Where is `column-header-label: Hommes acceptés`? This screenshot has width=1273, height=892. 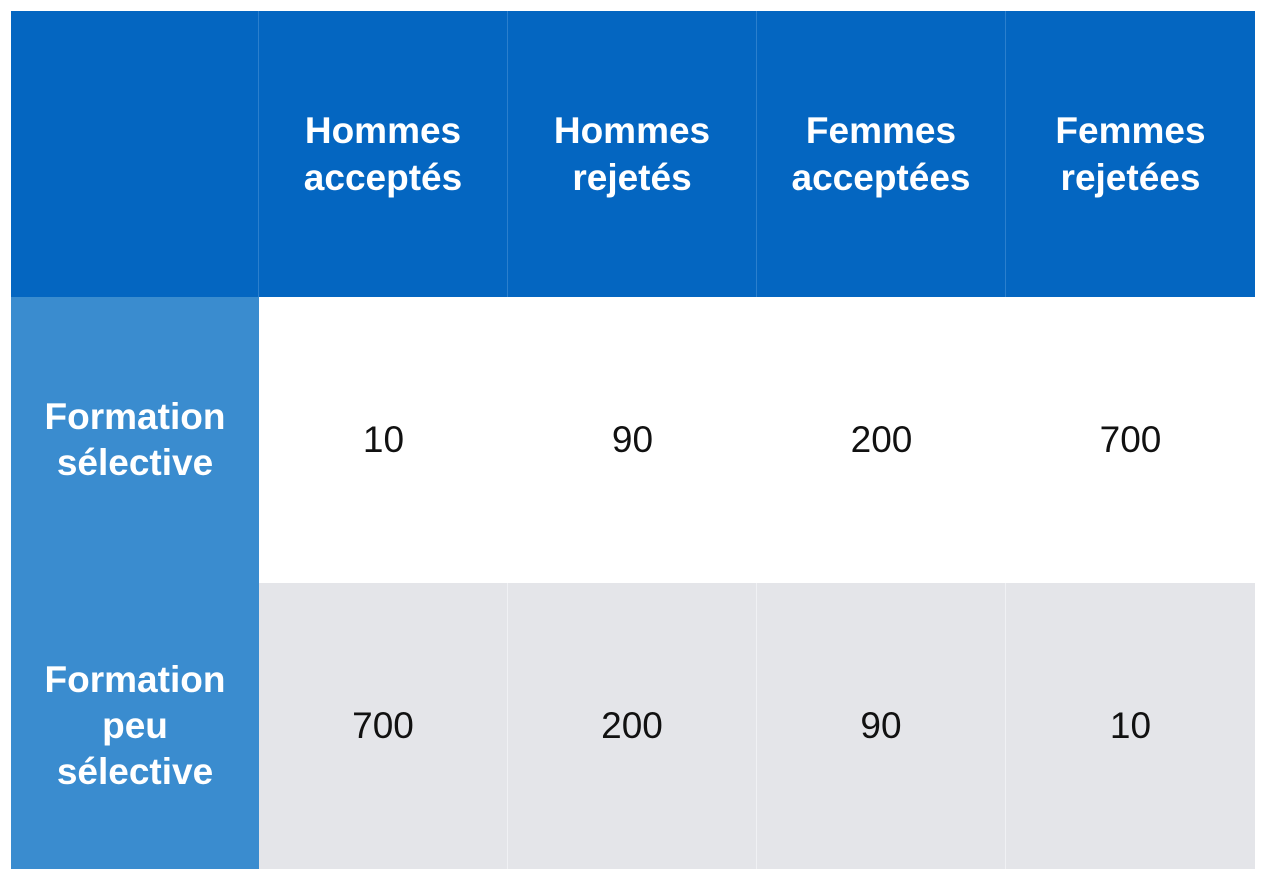
column-header-label: Hommes acceptés is located at coordinates (383, 154).